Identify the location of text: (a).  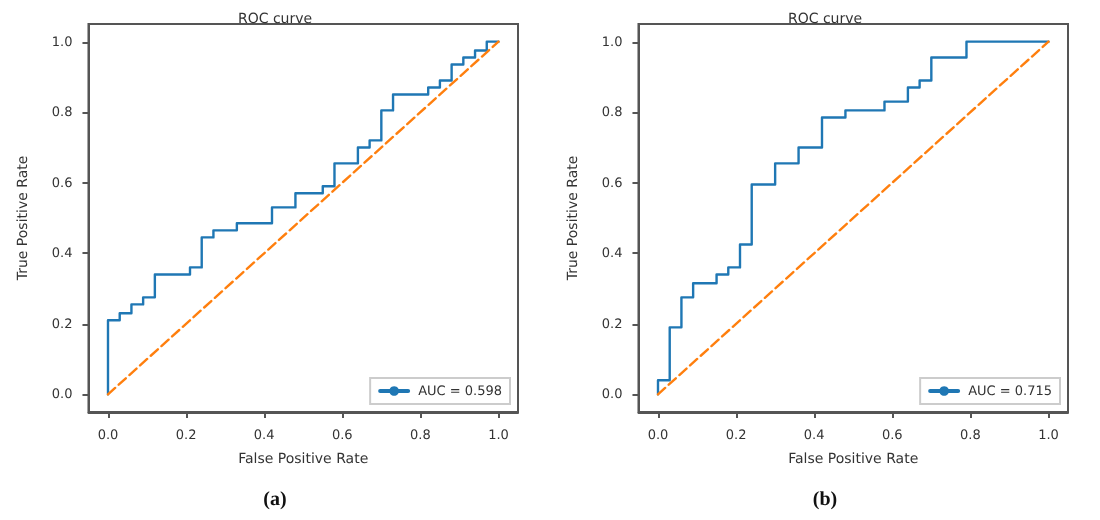
(275, 500).